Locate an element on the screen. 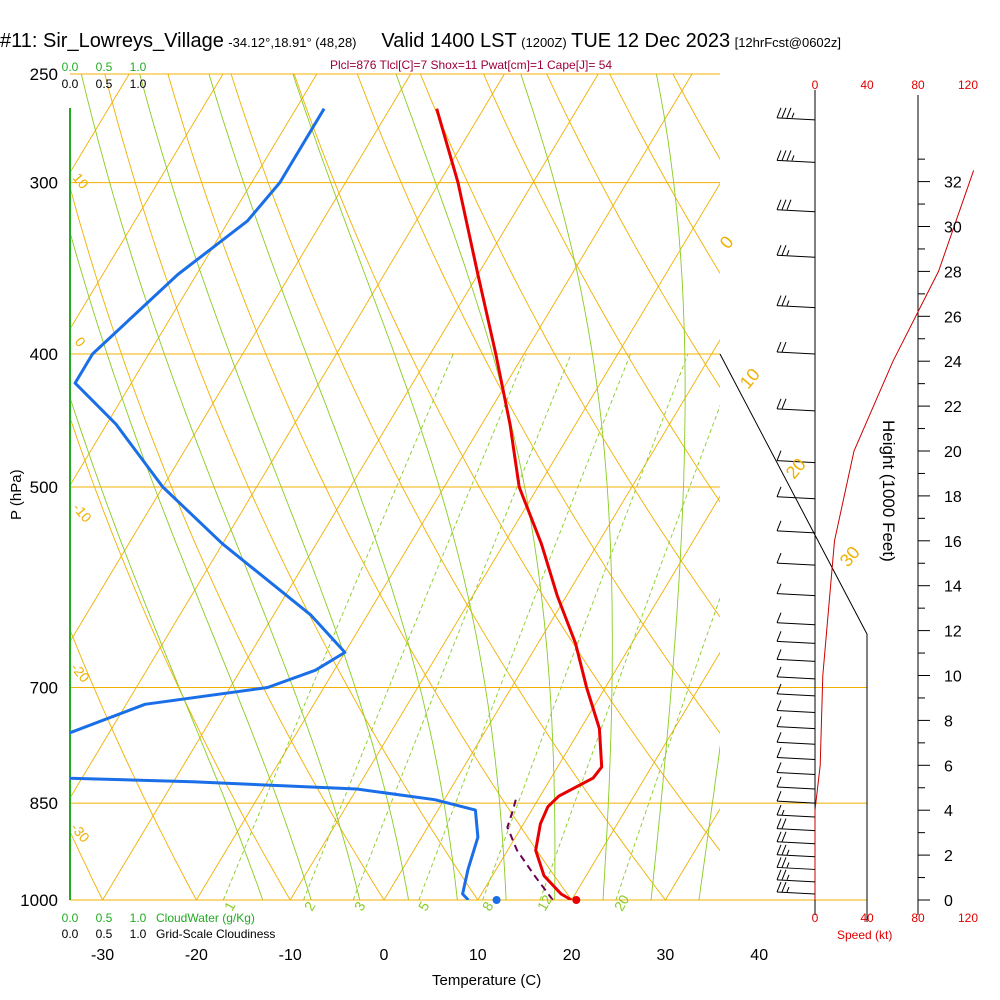 The image size is (1000, 1000). wind-barb-layer is located at coordinates (796, 501).